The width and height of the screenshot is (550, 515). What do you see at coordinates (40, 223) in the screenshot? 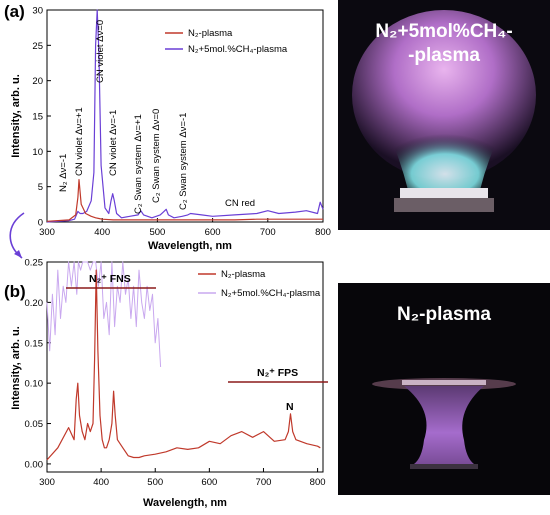
I see `a-y-tick-label: 0` at bounding box center [40, 223].